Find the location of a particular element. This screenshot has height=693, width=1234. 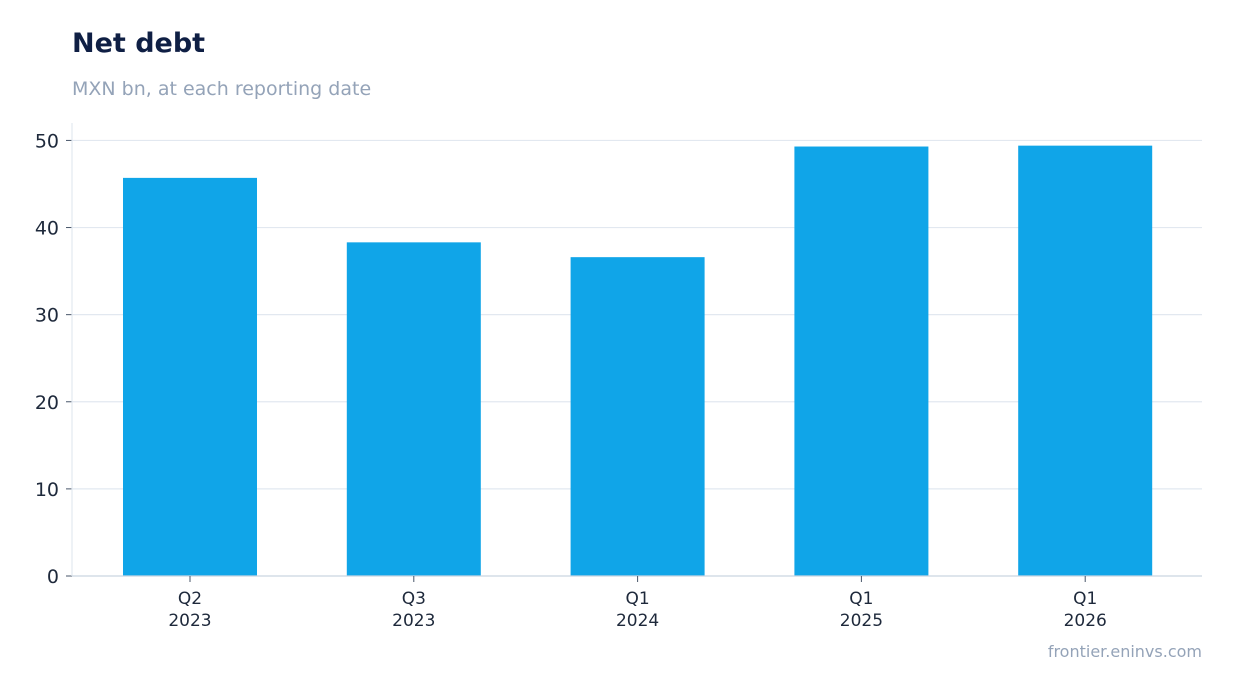

chart-title: Net debt is located at coordinates (139, 43).